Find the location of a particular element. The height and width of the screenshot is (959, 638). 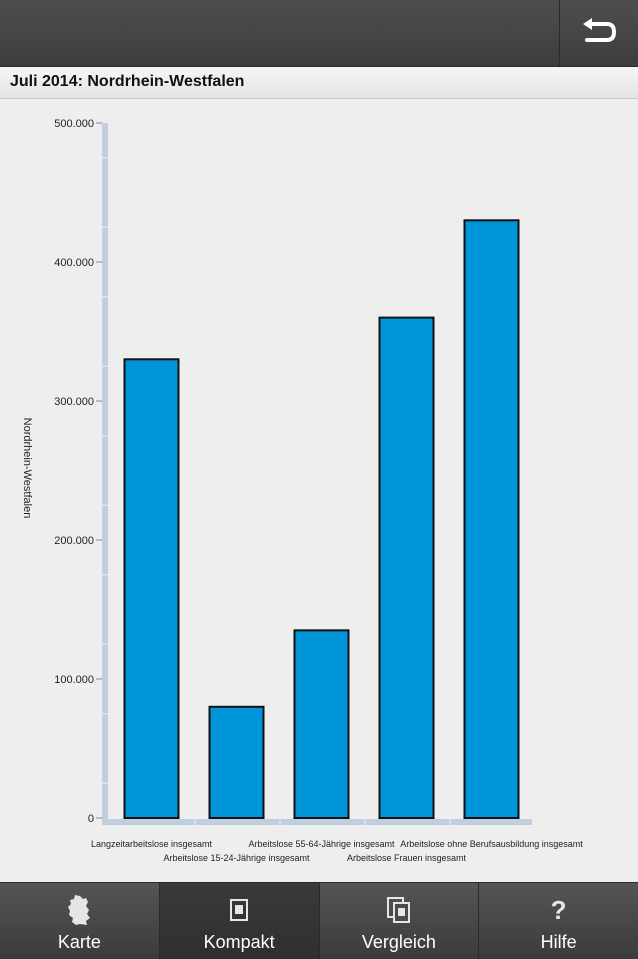

nav-label-kompakt: Kompakt is located at coordinates (239, 942).